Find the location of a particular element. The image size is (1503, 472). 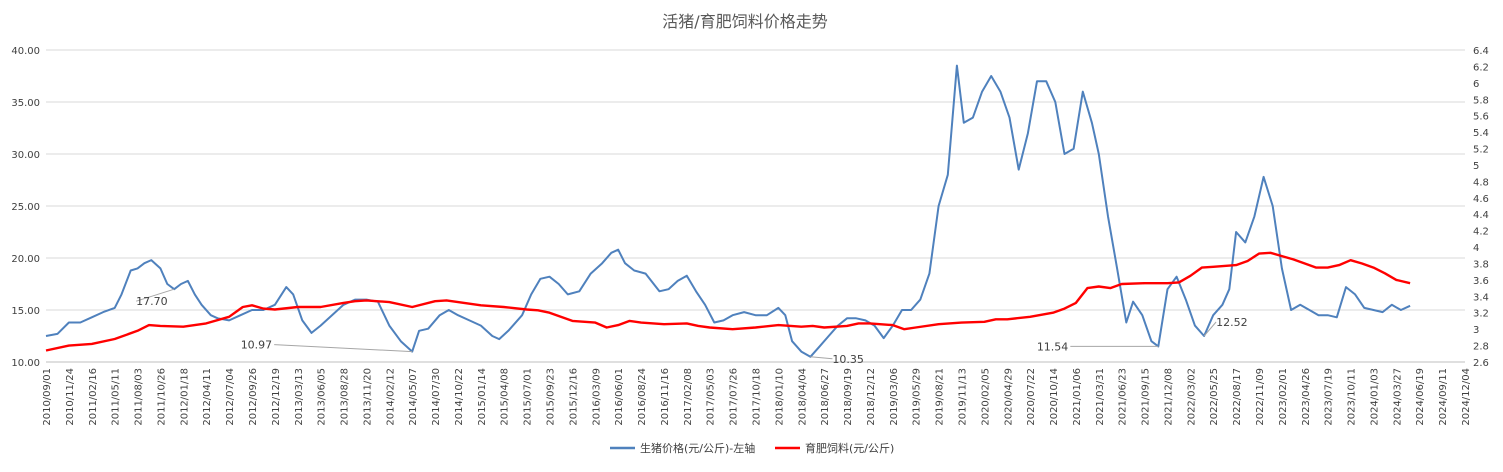

x-tick-label: 2014/02/12 is located at coordinates (390, 397).